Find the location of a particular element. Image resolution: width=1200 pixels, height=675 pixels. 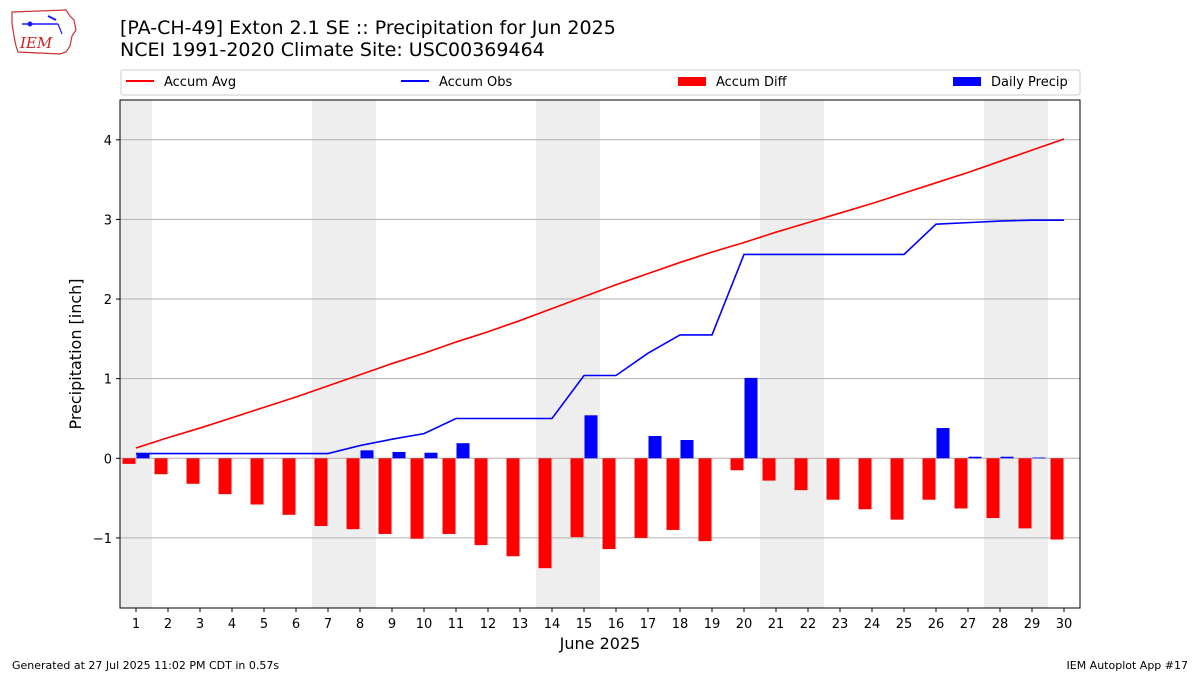

x-tick-label: 17 is located at coordinates (648, 624).